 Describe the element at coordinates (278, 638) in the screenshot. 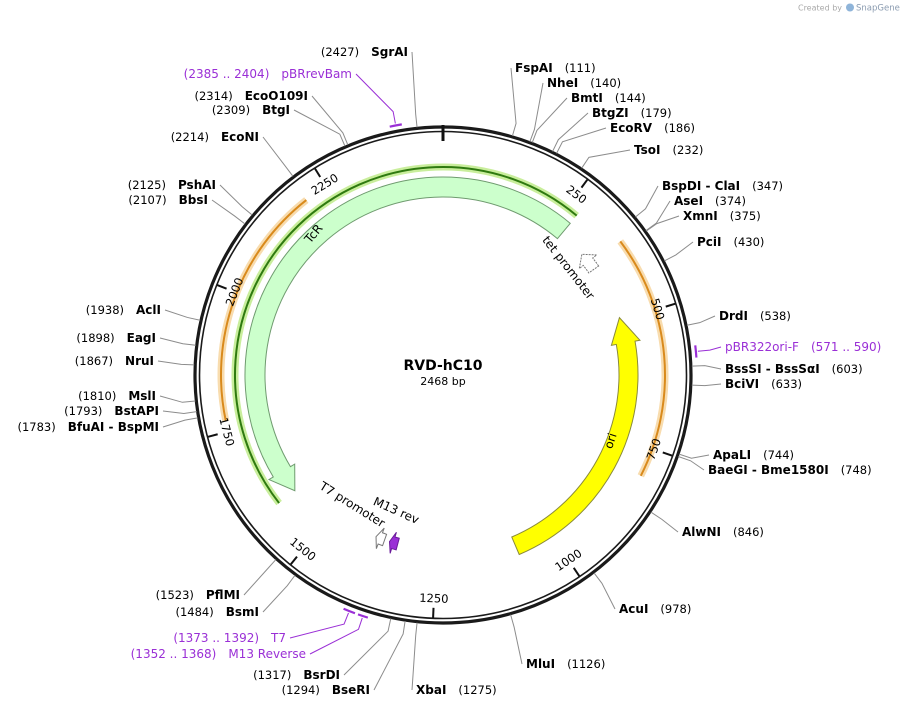

I see `label-name: T7` at that location.